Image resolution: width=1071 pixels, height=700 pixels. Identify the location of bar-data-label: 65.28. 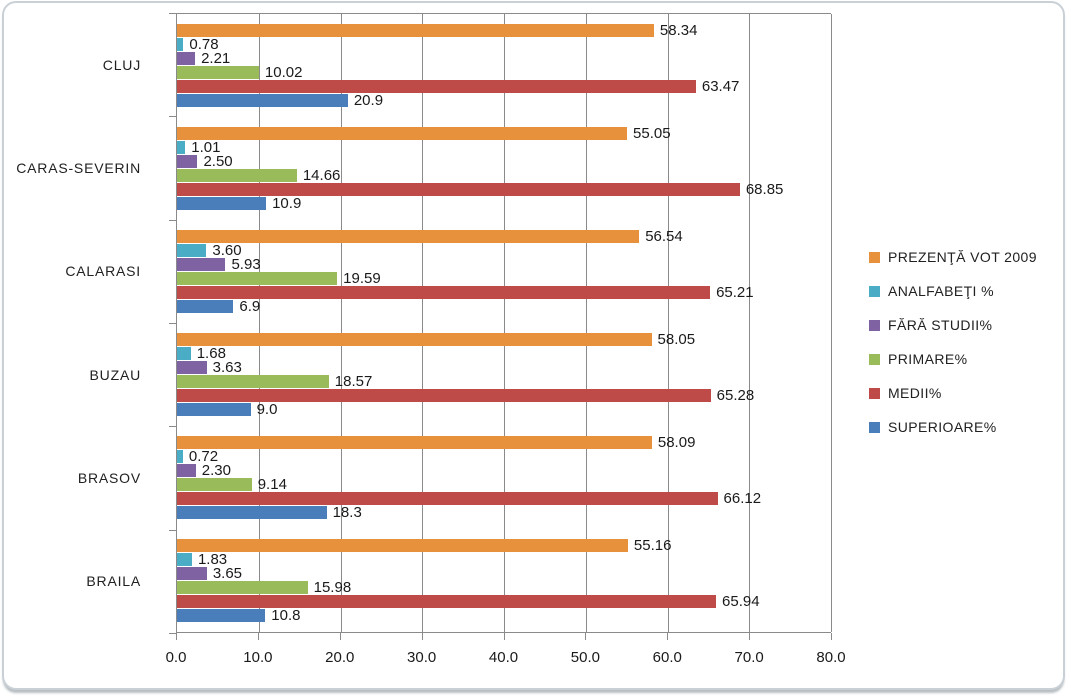
(735, 395).